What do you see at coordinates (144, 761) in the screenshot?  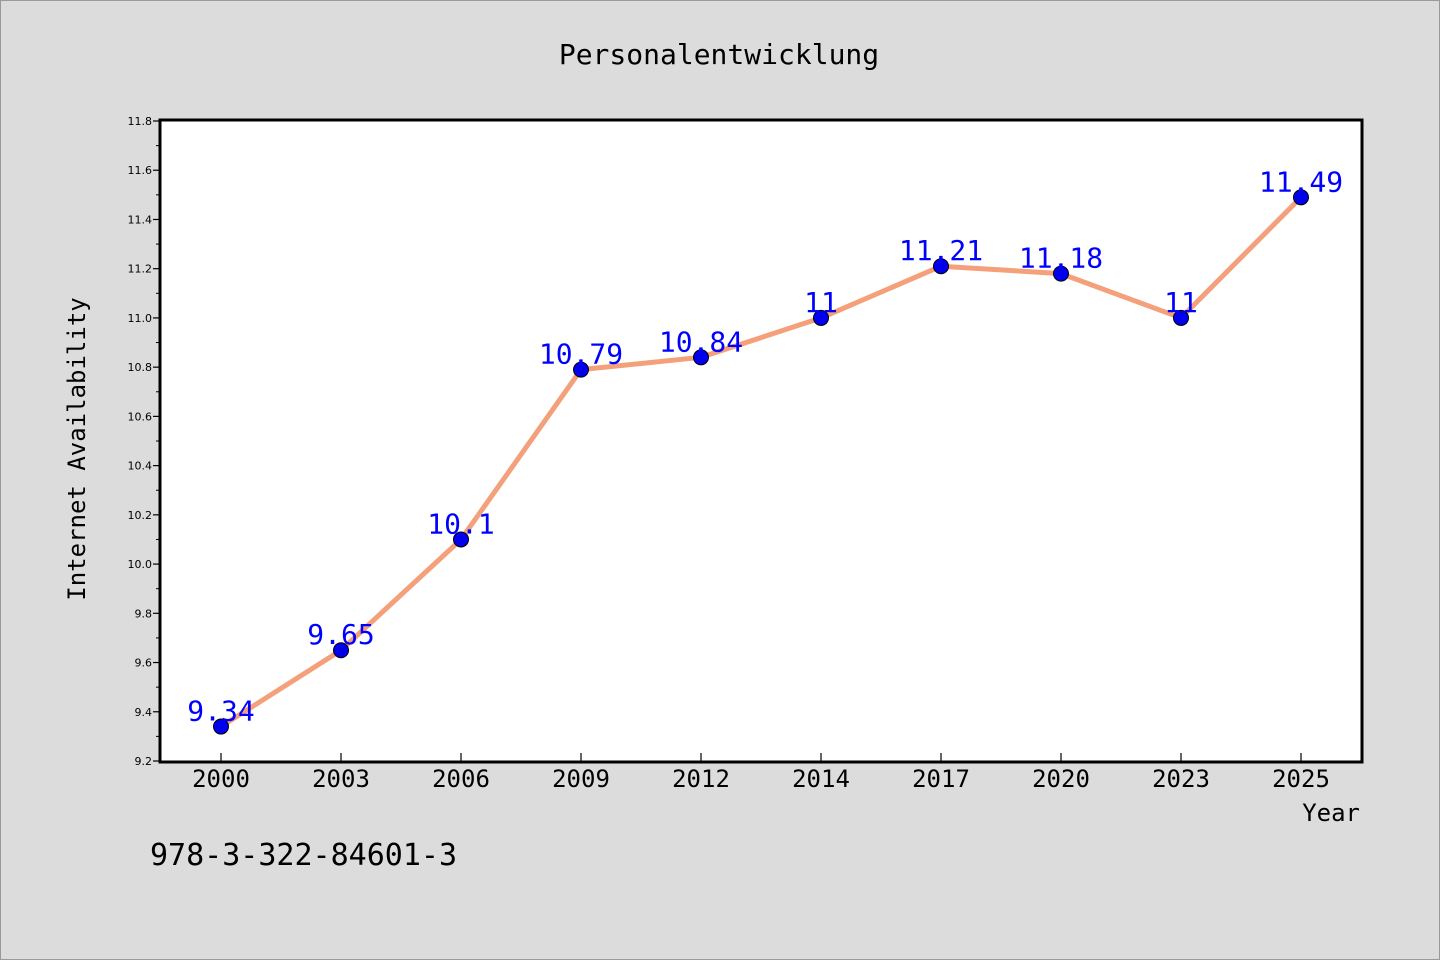 I see `y-tick-label: 9.2` at bounding box center [144, 761].